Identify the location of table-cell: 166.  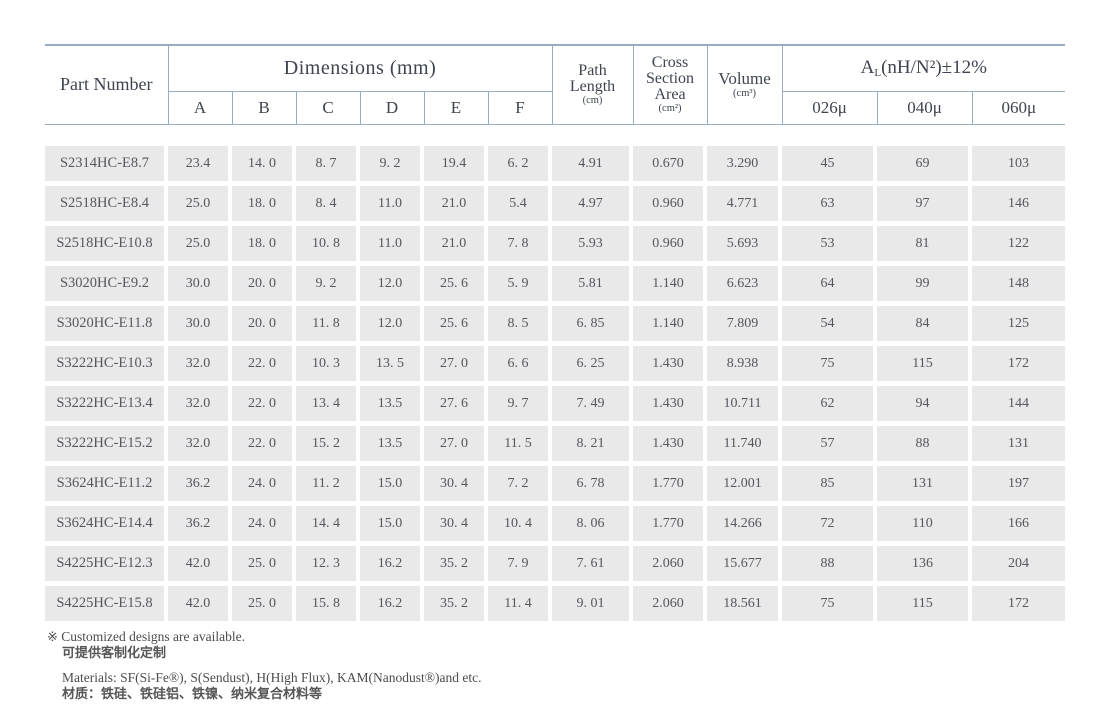
(1018, 523).